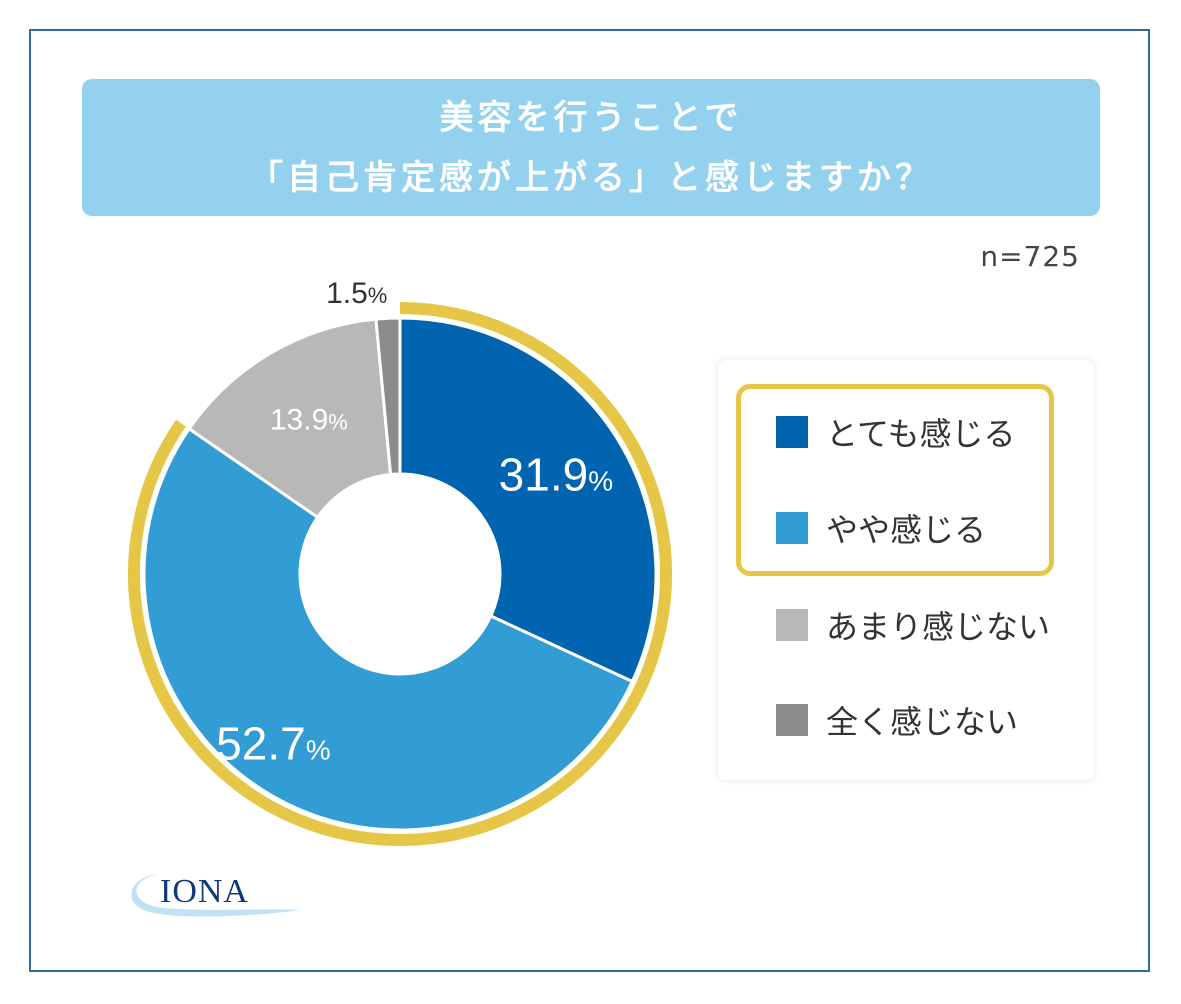  What do you see at coordinates (906, 530) in the screenshot?
I see `legend-label-somewhat: やや感じる` at bounding box center [906, 530].